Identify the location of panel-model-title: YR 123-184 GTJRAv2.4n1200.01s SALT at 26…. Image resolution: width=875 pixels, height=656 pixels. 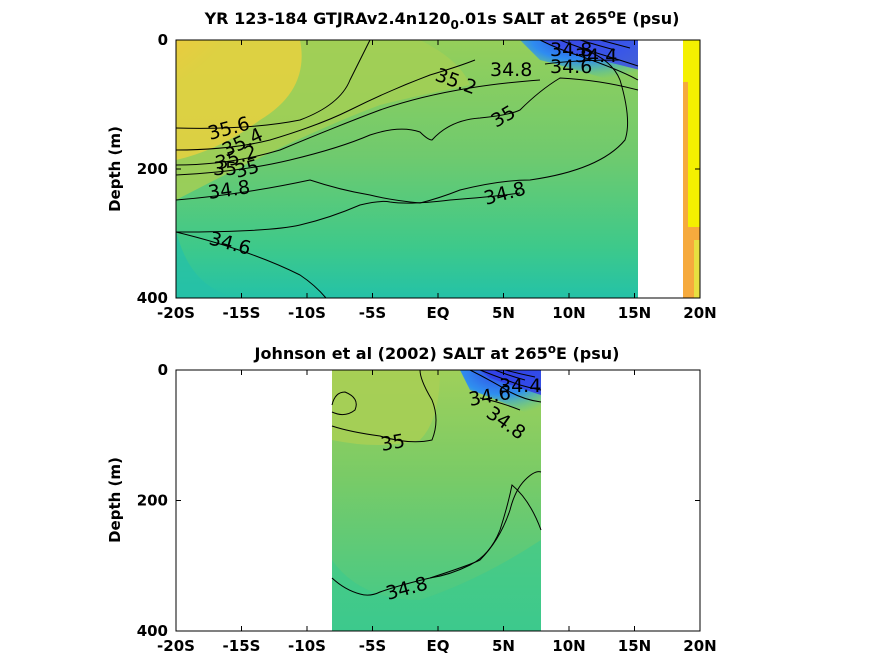
(442, 19).